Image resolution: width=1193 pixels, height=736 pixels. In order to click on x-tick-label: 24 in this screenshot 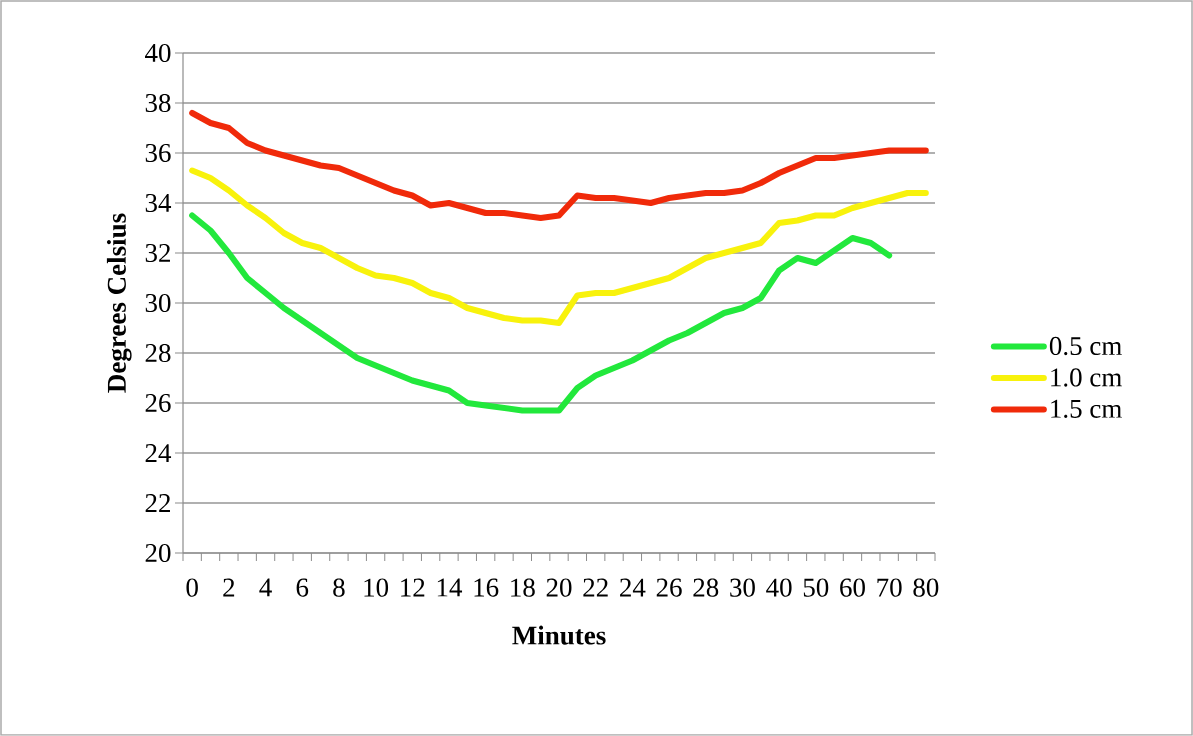, I will do `click(633, 587)`.